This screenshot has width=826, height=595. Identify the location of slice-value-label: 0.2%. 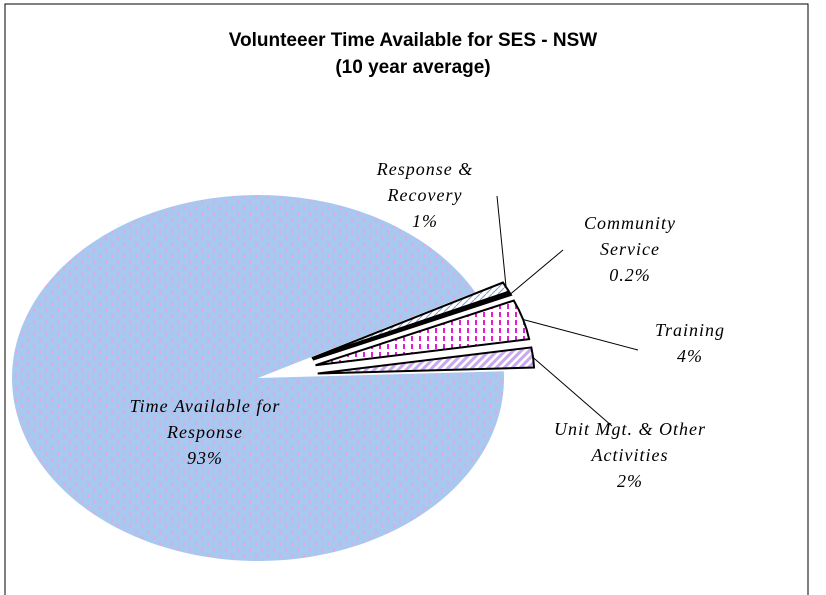
(630, 275).